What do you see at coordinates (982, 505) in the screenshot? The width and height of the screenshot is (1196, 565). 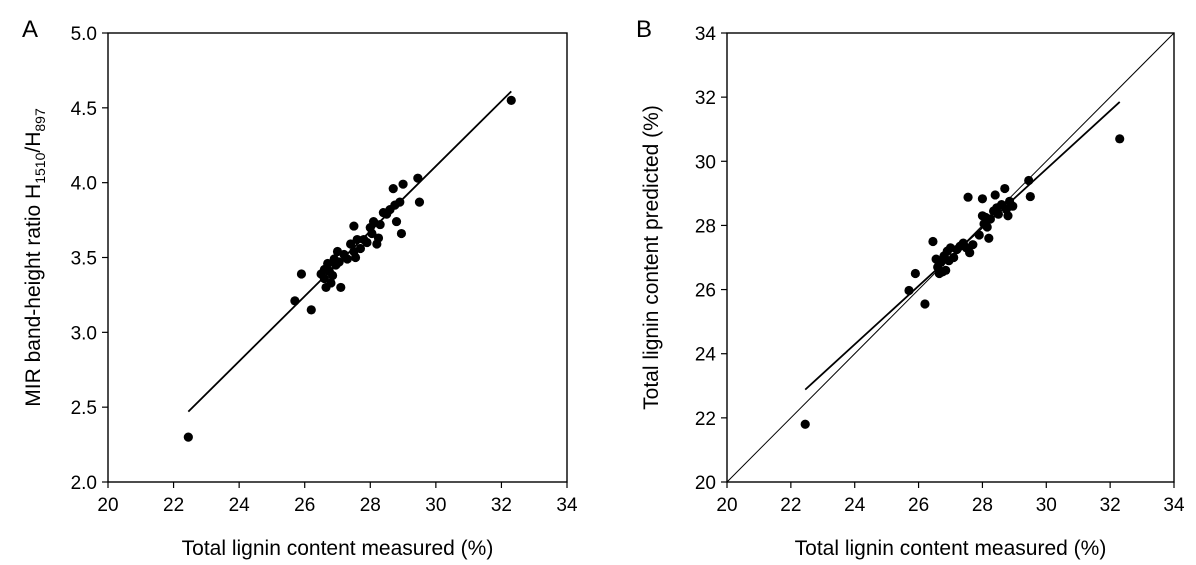 I see `panel-b-x-tick-label: 28` at bounding box center [982, 505].